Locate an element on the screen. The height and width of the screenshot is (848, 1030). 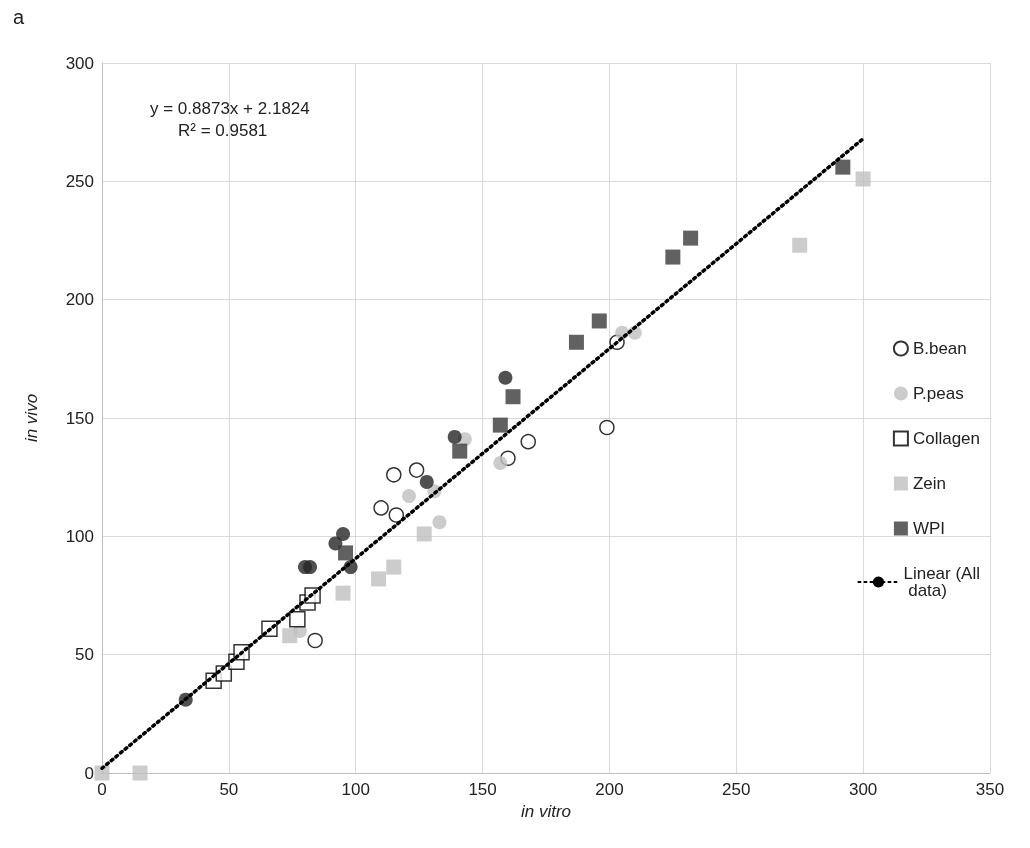
x-axis-title: in vitro is located at coordinates (546, 811).